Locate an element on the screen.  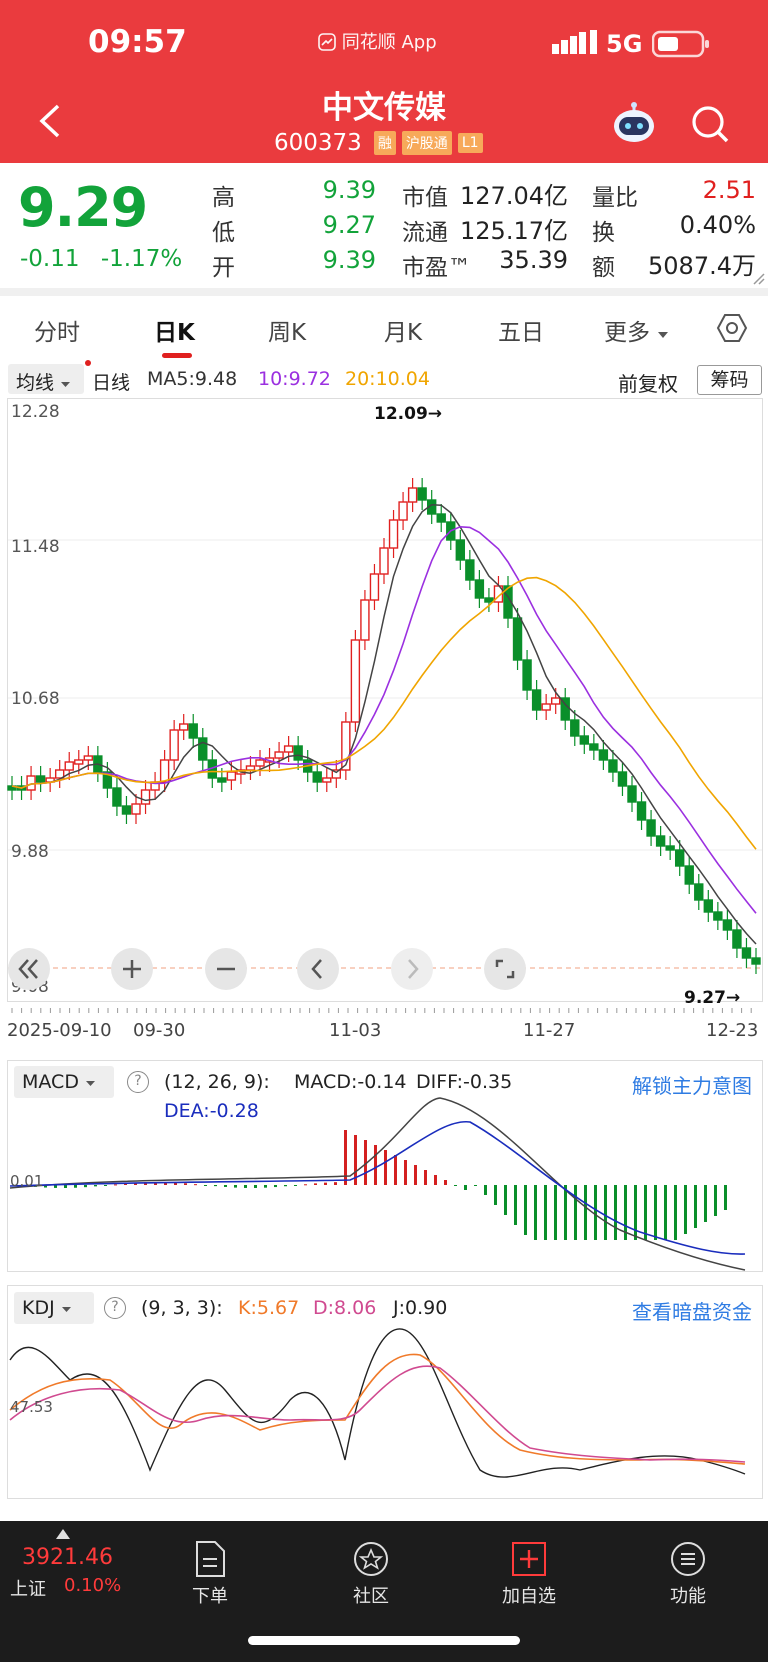
amount-value: 5087.4万 is located at coordinates (702, 266).